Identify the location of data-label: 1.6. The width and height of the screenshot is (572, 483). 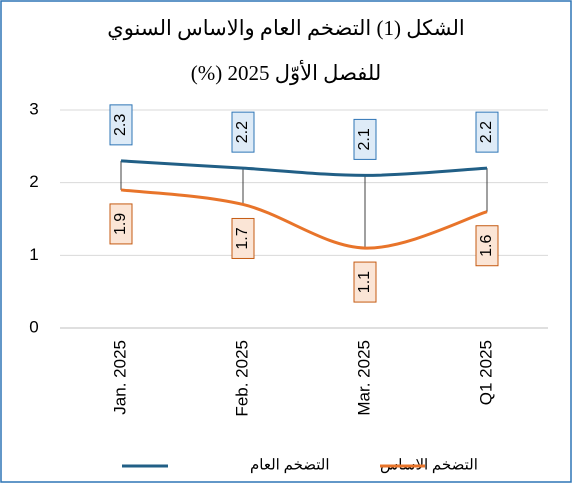
(486, 246).